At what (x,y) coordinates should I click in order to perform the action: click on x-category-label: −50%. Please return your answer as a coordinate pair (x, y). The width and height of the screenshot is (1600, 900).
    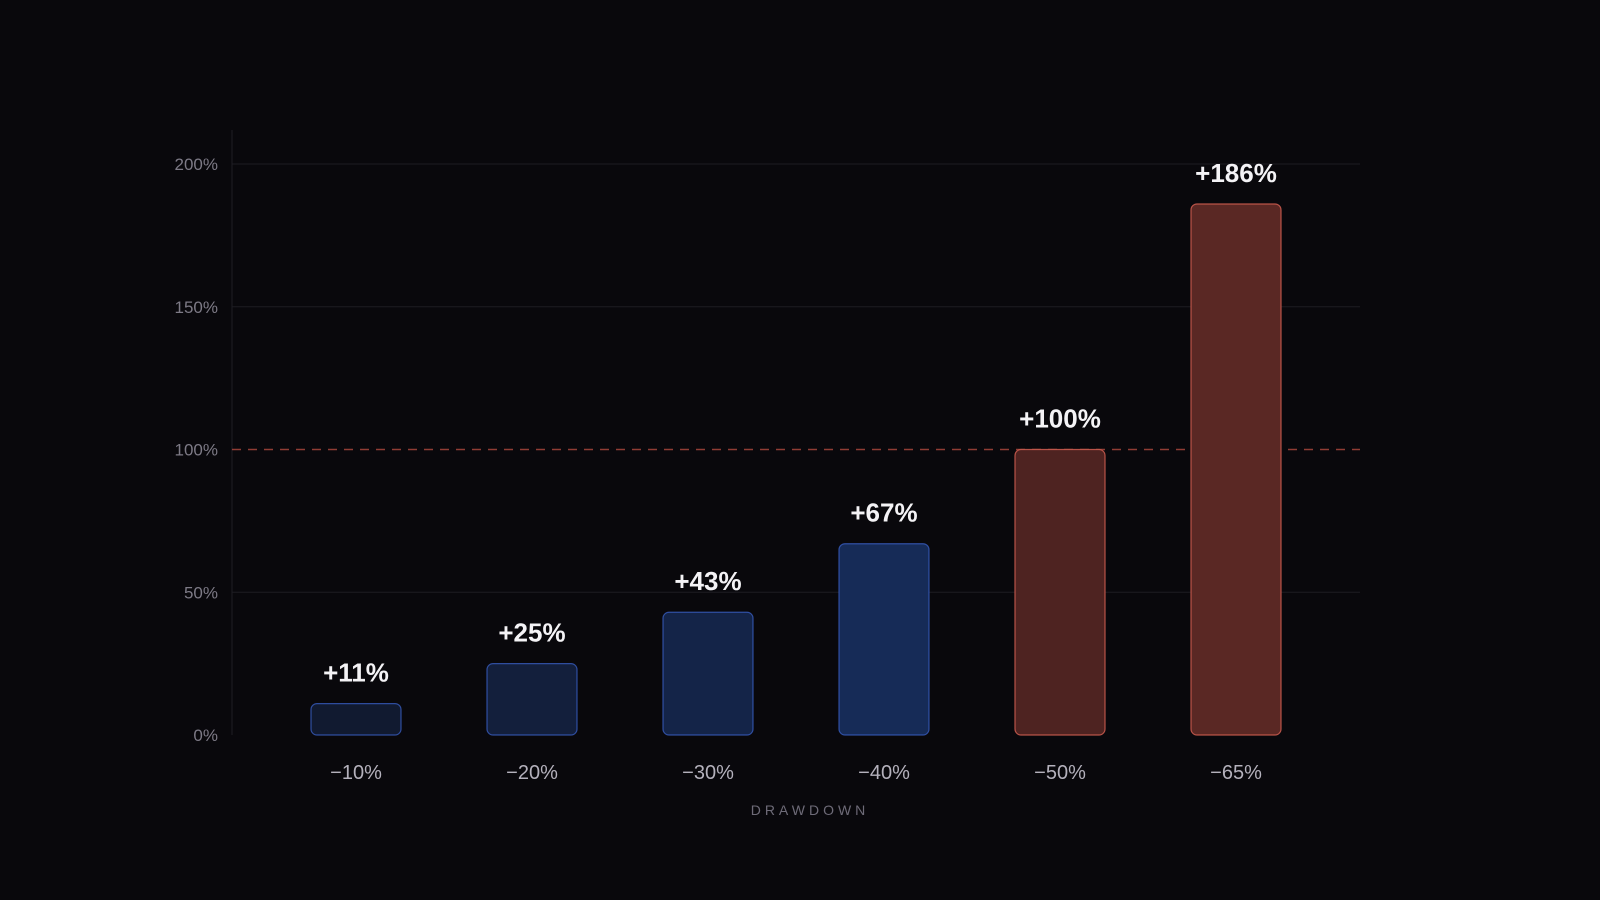
    Looking at the image, I should click on (1060, 773).